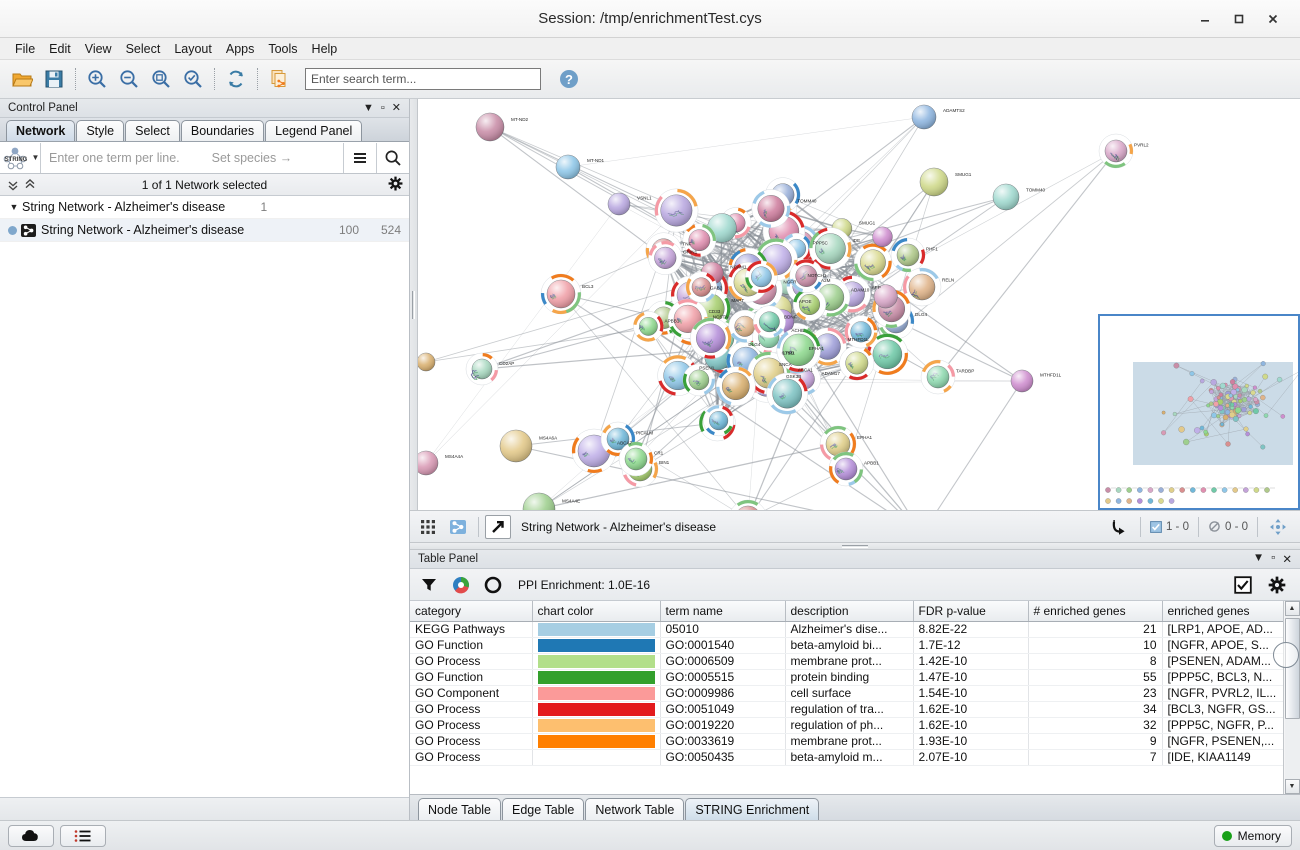 Image resolution: width=1300 pixels, height=850 pixels. Describe the element at coordinates (1120, 527) in the screenshot. I see `export-image-icon` at that location.